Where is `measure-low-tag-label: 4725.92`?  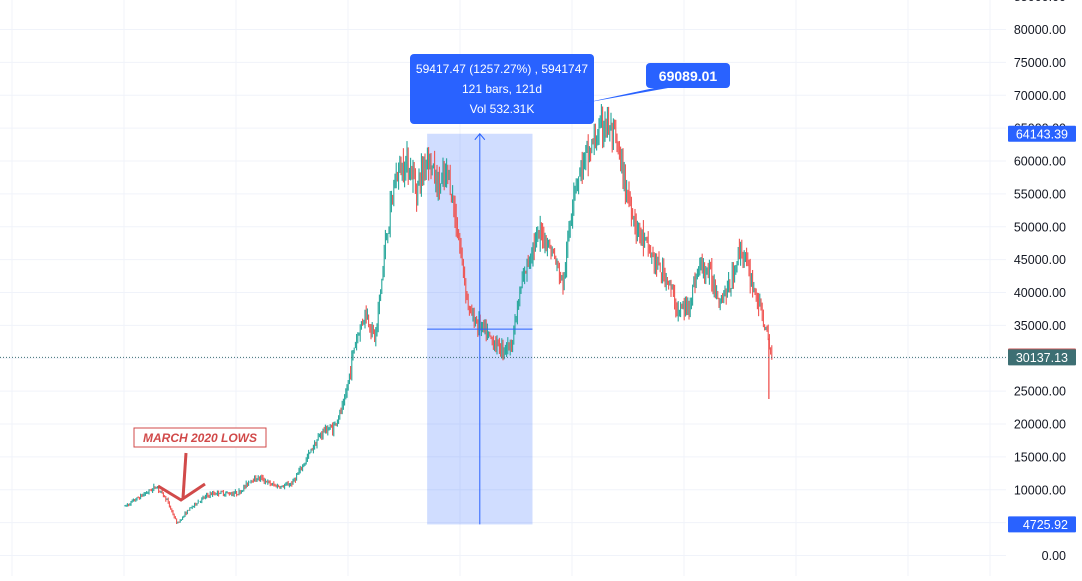 measure-low-tag-label: 4725.92 is located at coordinates (1045, 525).